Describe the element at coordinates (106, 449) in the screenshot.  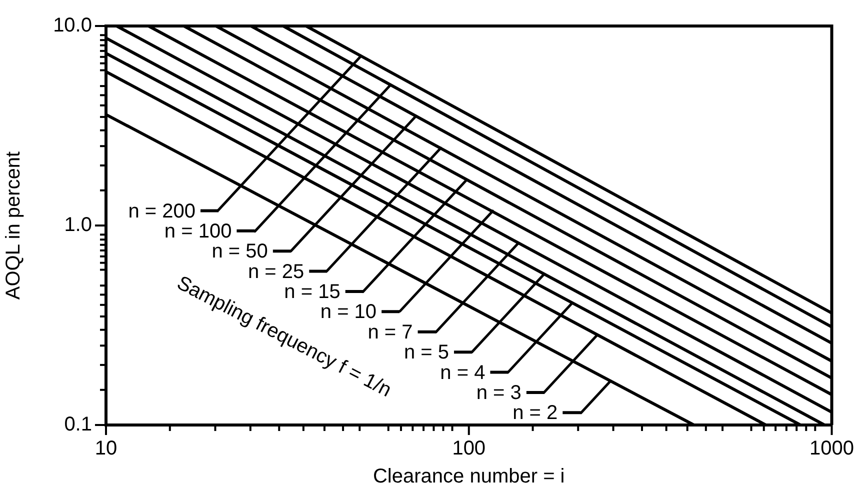
I see `x-tick-label: 10` at that location.